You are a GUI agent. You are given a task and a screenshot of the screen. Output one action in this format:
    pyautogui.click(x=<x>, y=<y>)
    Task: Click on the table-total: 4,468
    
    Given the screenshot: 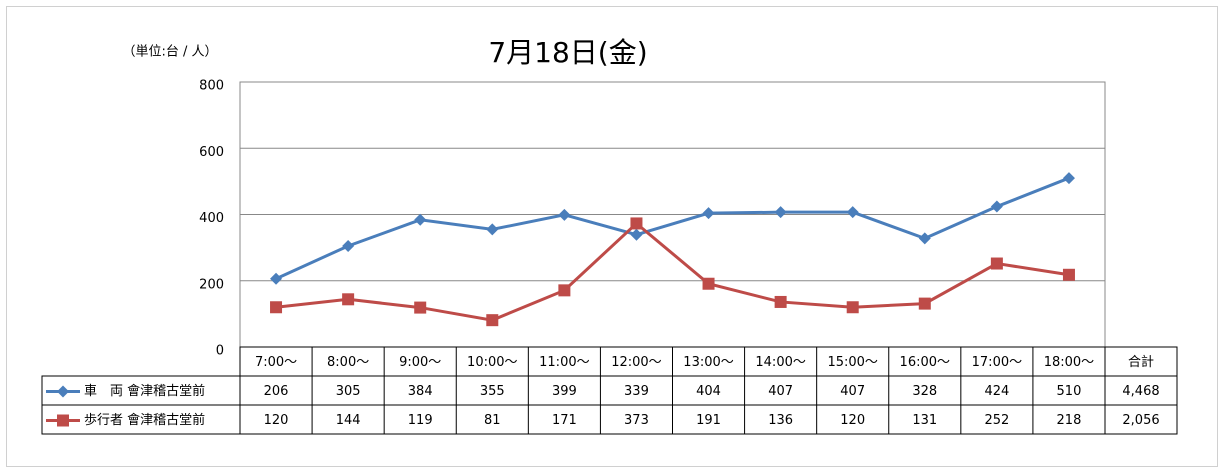 What is the action you would take?
    pyautogui.click(x=1140, y=391)
    